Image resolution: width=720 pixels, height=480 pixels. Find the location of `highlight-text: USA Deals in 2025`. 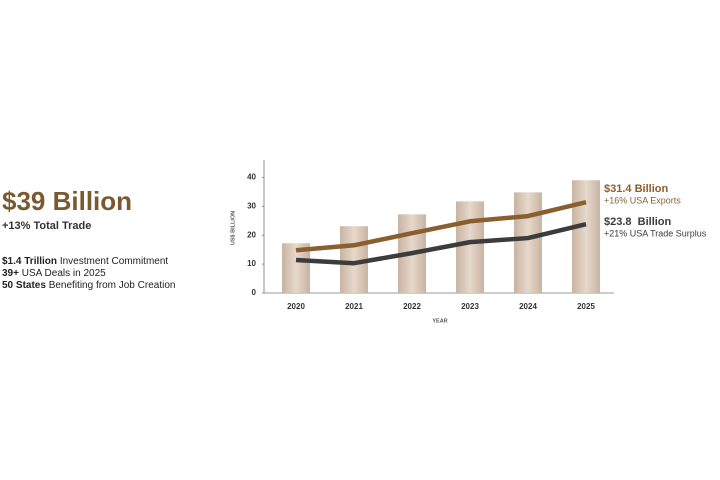

highlight-text: USA Deals in 2025 is located at coordinates (63, 273).